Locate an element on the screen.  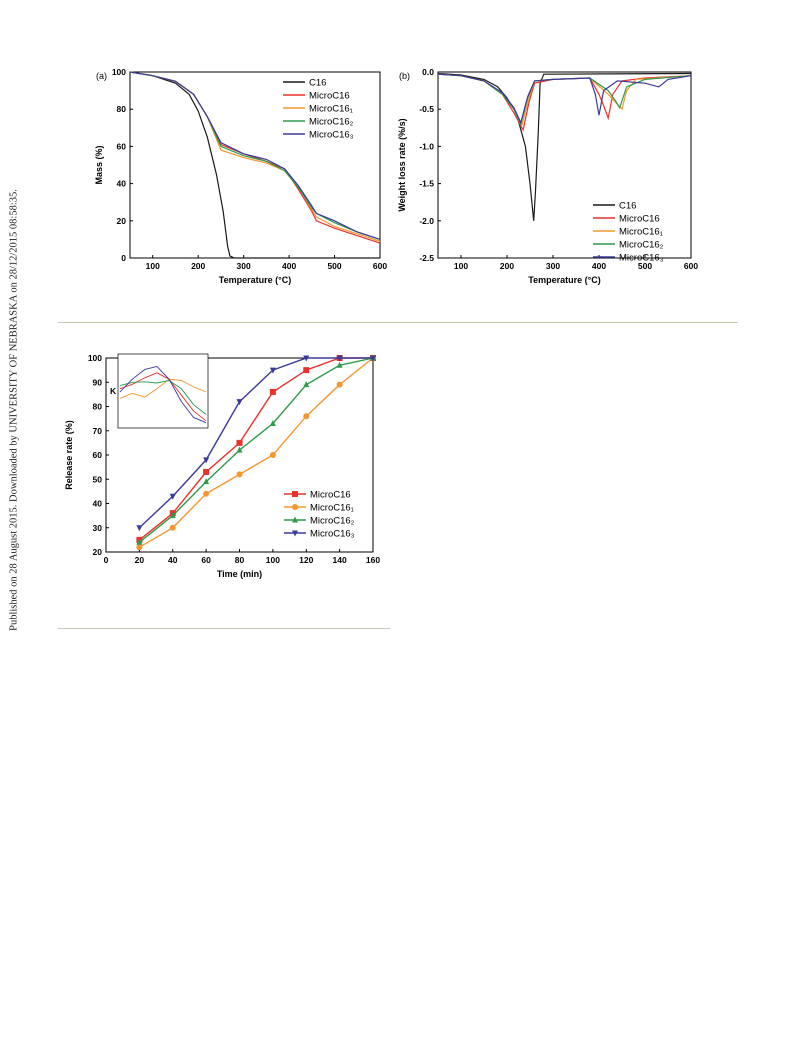
x-tick-label: 0 is located at coordinates (106, 560).